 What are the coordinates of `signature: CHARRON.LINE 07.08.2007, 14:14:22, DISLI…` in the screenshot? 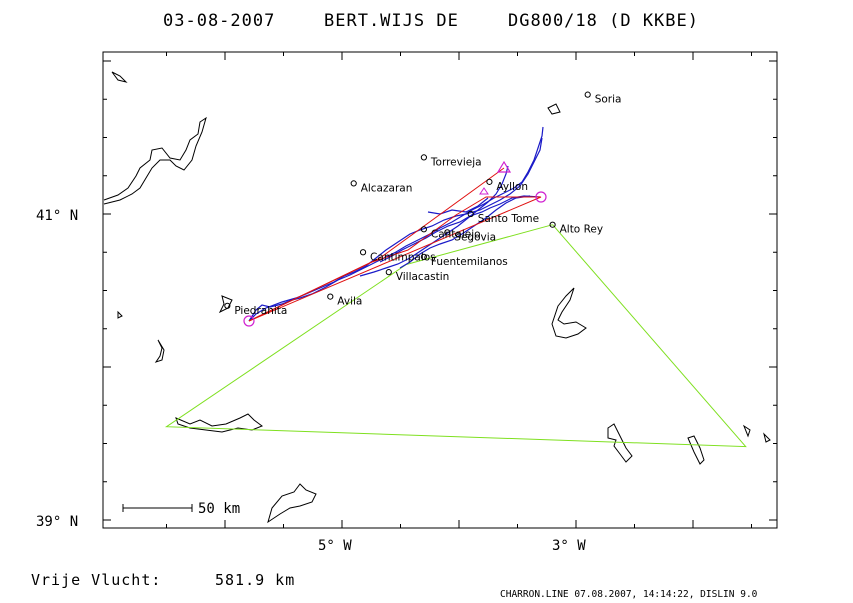 It's located at (629, 594).